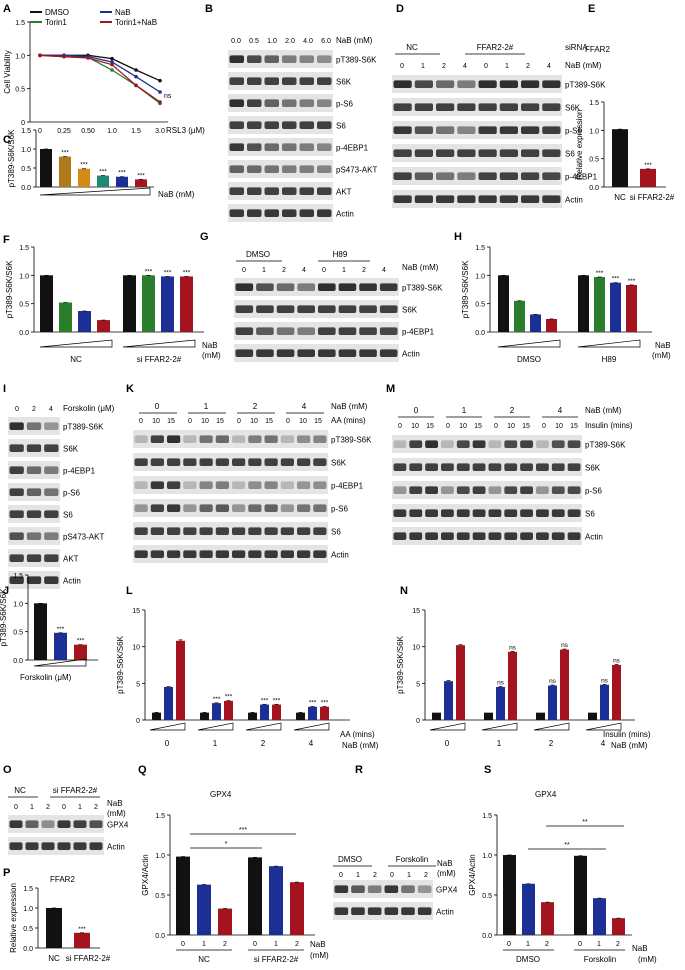 The width and height of the screenshot is (685, 970). Describe the element at coordinates (402, 66) in the screenshot. I see `panelD-lane-label: 0` at that location.